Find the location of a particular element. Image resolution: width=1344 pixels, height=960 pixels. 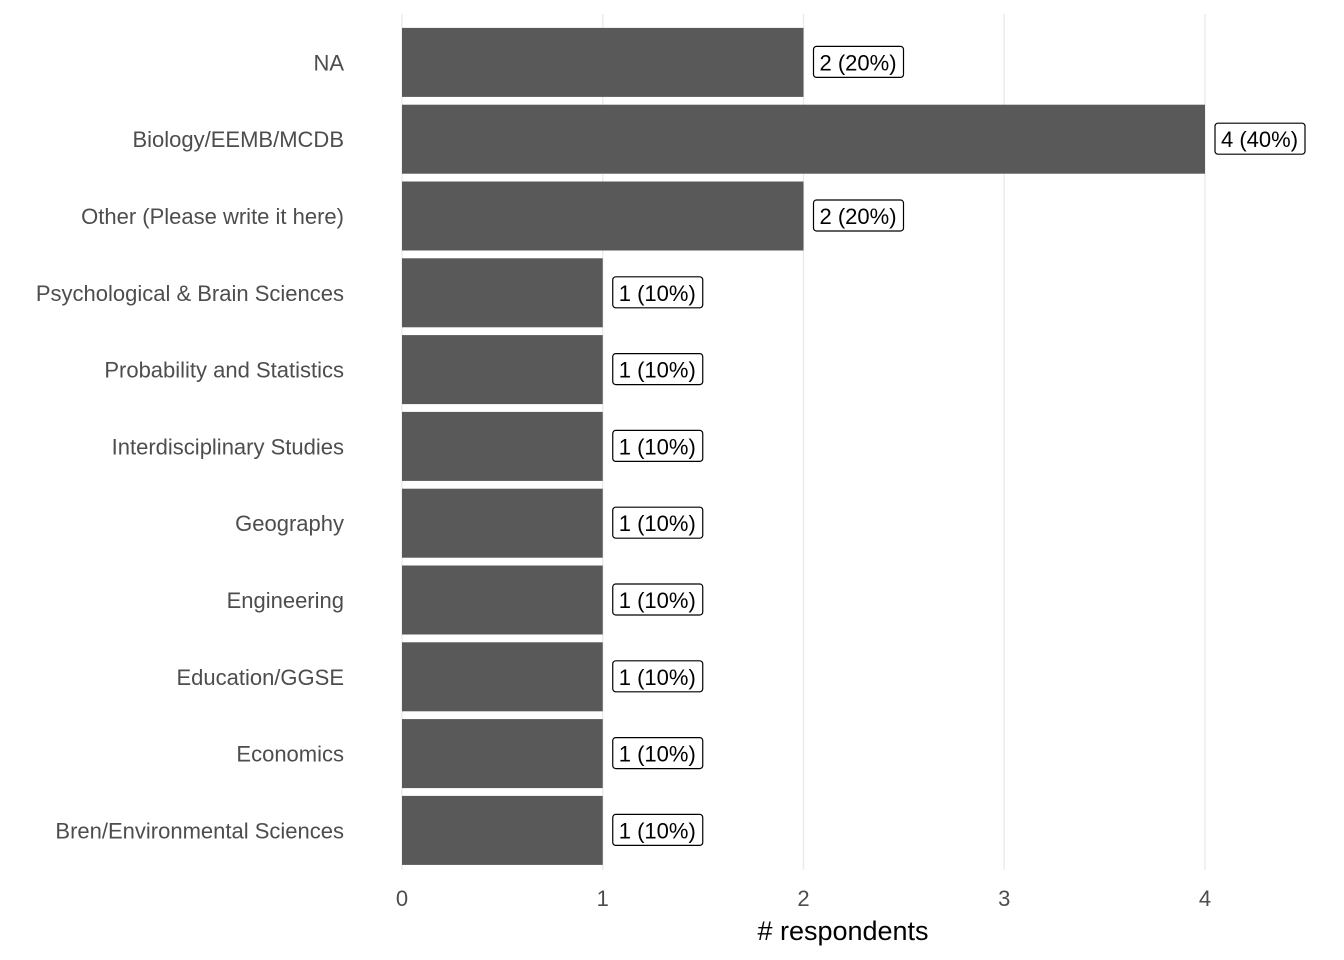

category-label: Biology/EEMB/MCDB is located at coordinates (238, 139).